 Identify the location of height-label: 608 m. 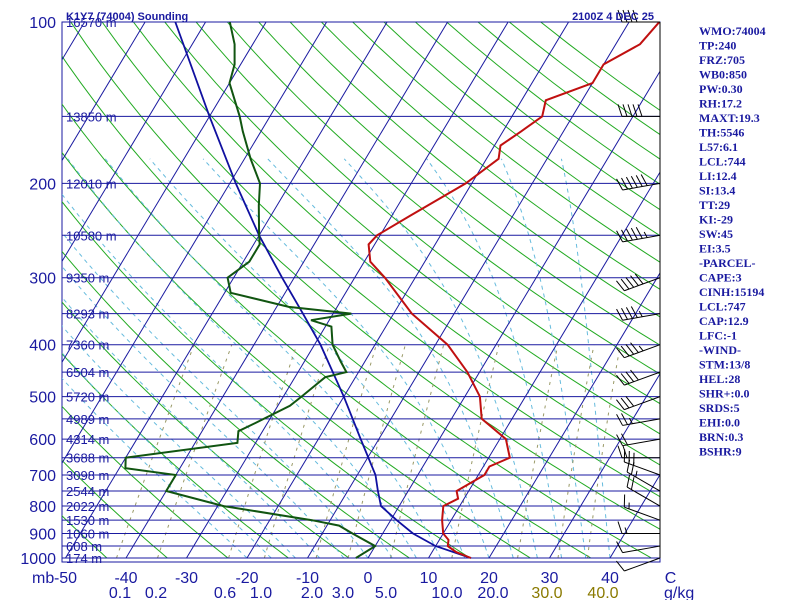
(84, 546).